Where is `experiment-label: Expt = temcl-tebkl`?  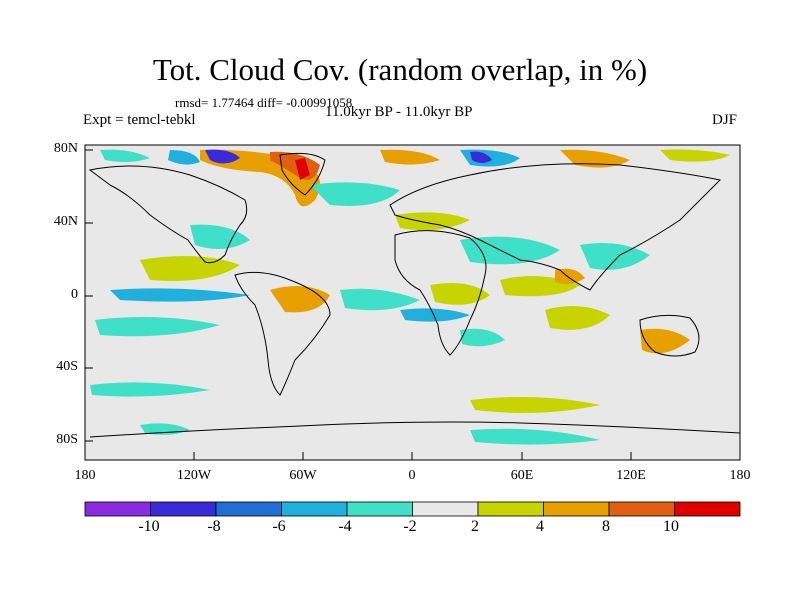 experiment-label: Expt = temcl-tebkl is located at coordinates (139, 120).